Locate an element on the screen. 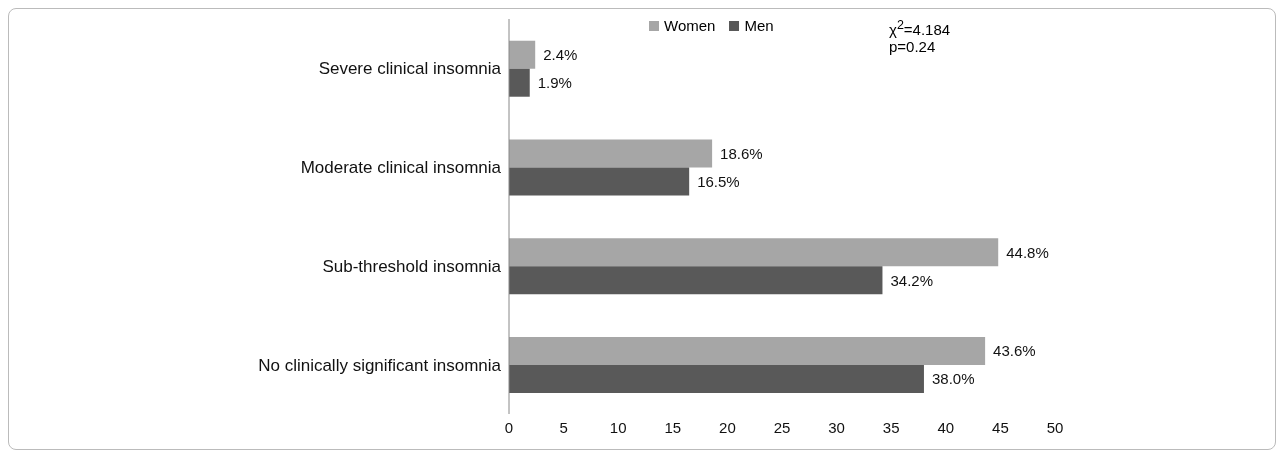 The height and width of the screenshot is (459, 1282). data-label: 2.4% is located at coordinates (560, 55).